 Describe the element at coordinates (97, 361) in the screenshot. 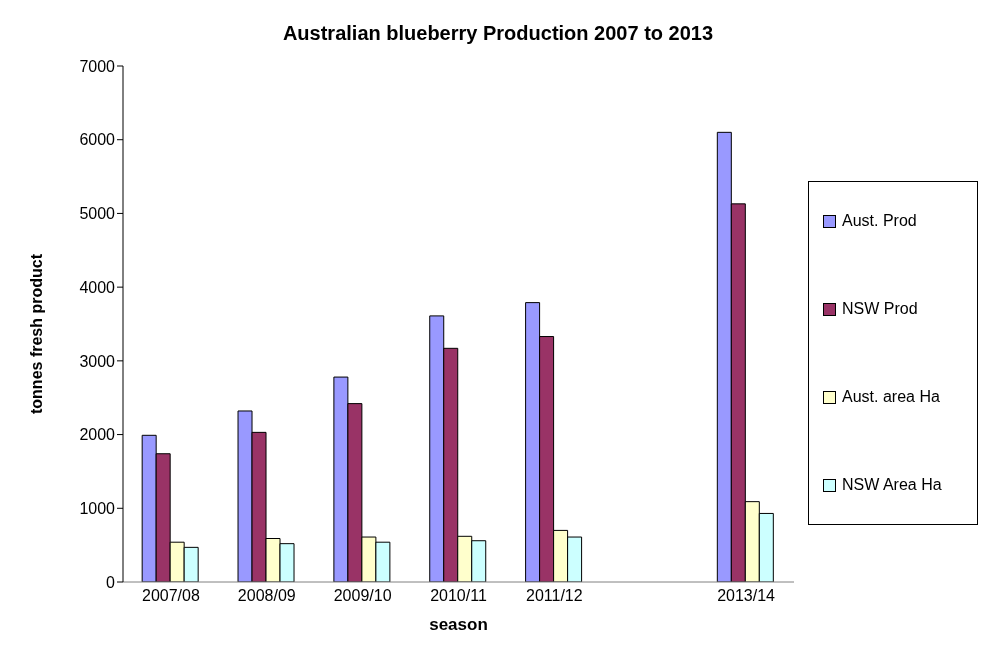

I see `y-tick-label: 3000` at that location.